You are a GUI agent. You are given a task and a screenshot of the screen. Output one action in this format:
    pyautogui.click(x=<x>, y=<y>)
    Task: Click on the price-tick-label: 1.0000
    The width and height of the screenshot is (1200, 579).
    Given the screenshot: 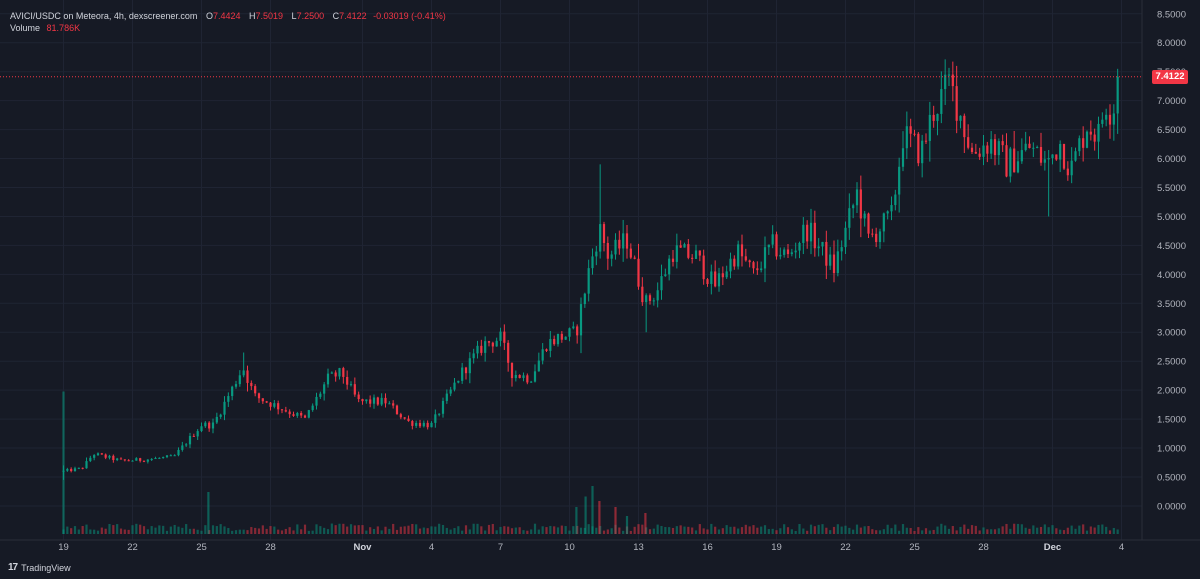 What is the action you would take?
    pyautogui.click(x=1171, y=449)
    